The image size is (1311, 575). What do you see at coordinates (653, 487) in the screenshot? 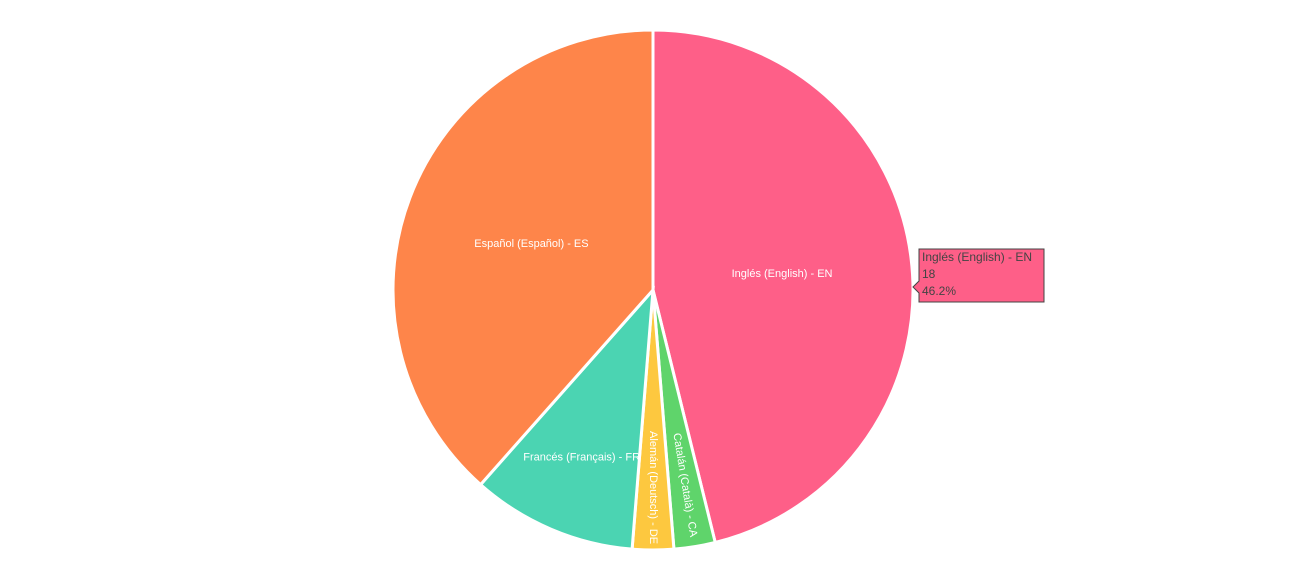
I see `slice-label: Alemán (Deutsch) - DE` at bounding box center [653, 487].